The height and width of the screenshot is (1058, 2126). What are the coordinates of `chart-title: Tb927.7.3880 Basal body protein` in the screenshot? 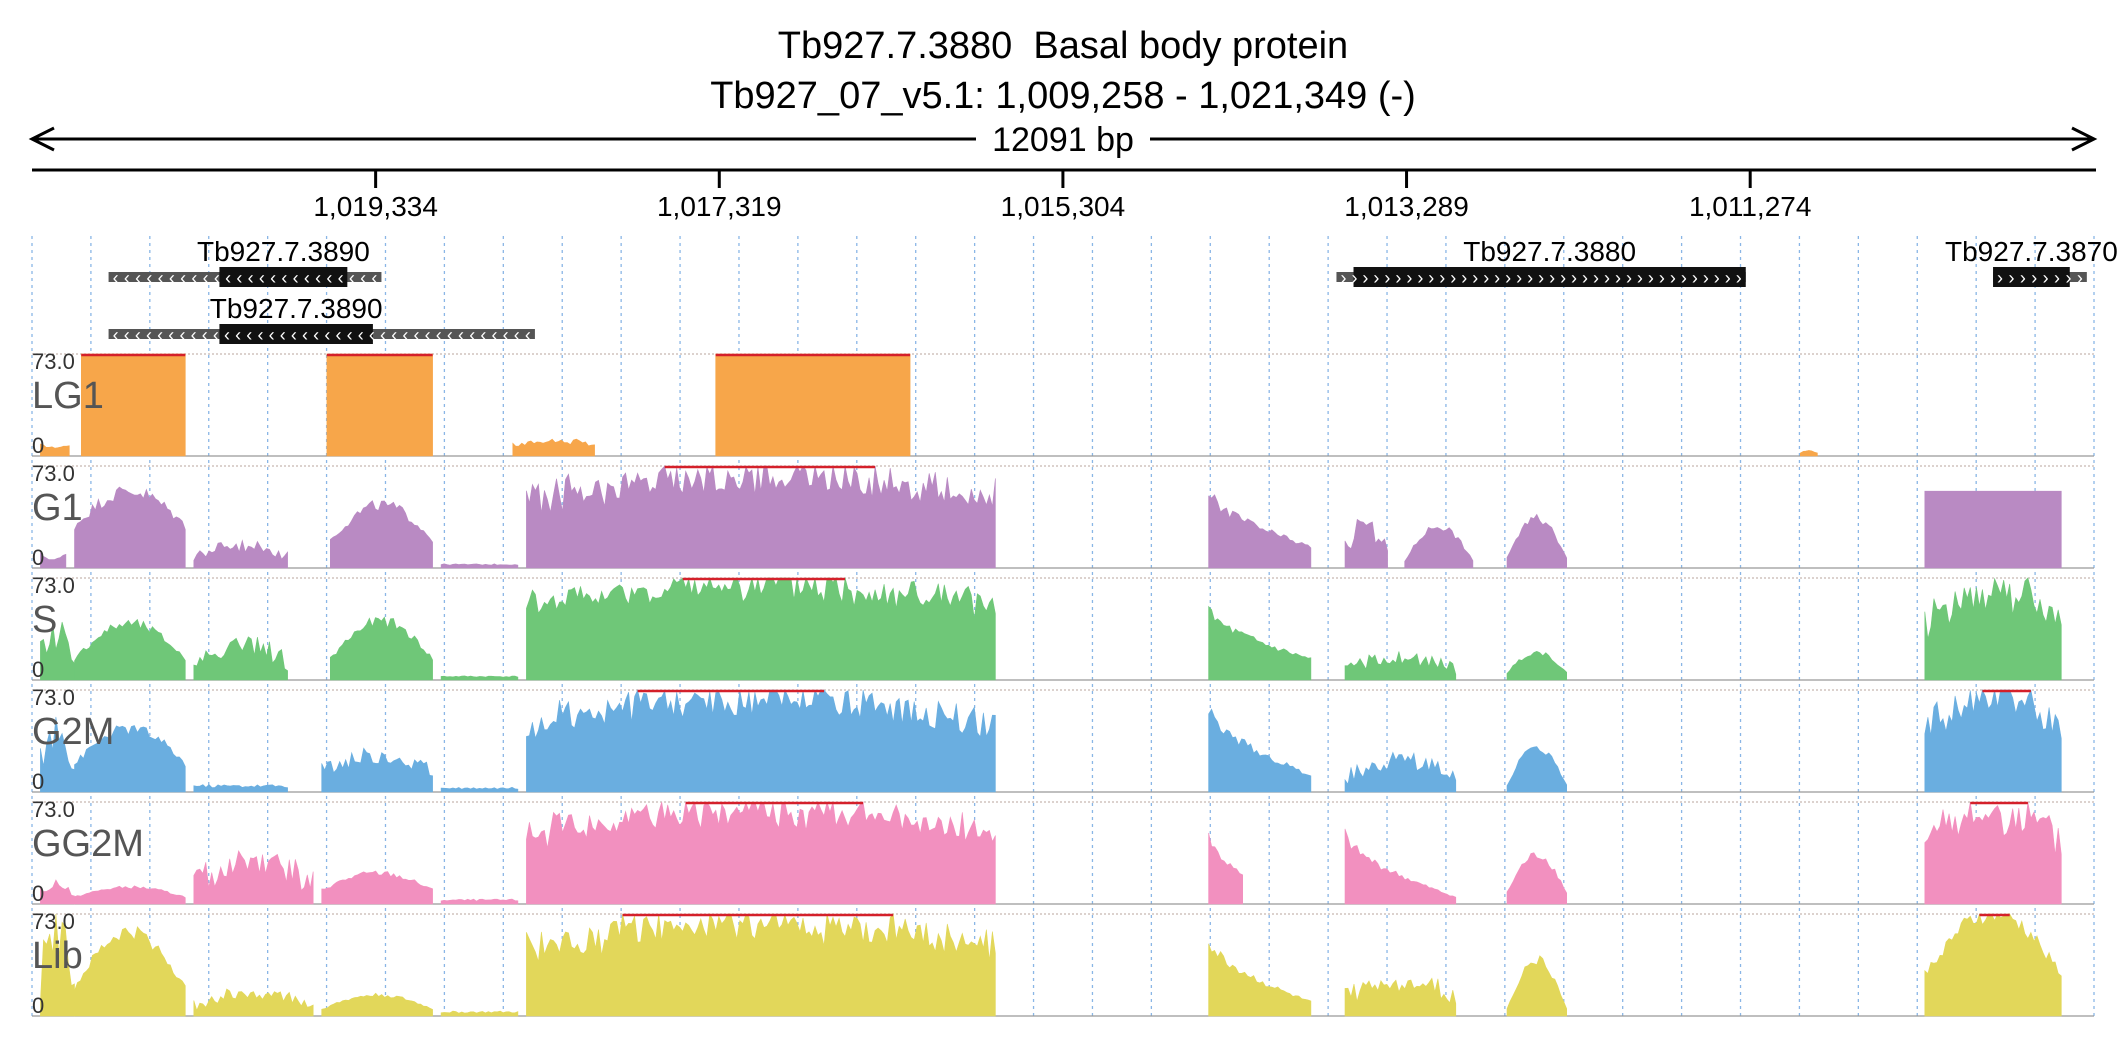 It's located at (1063, 46).